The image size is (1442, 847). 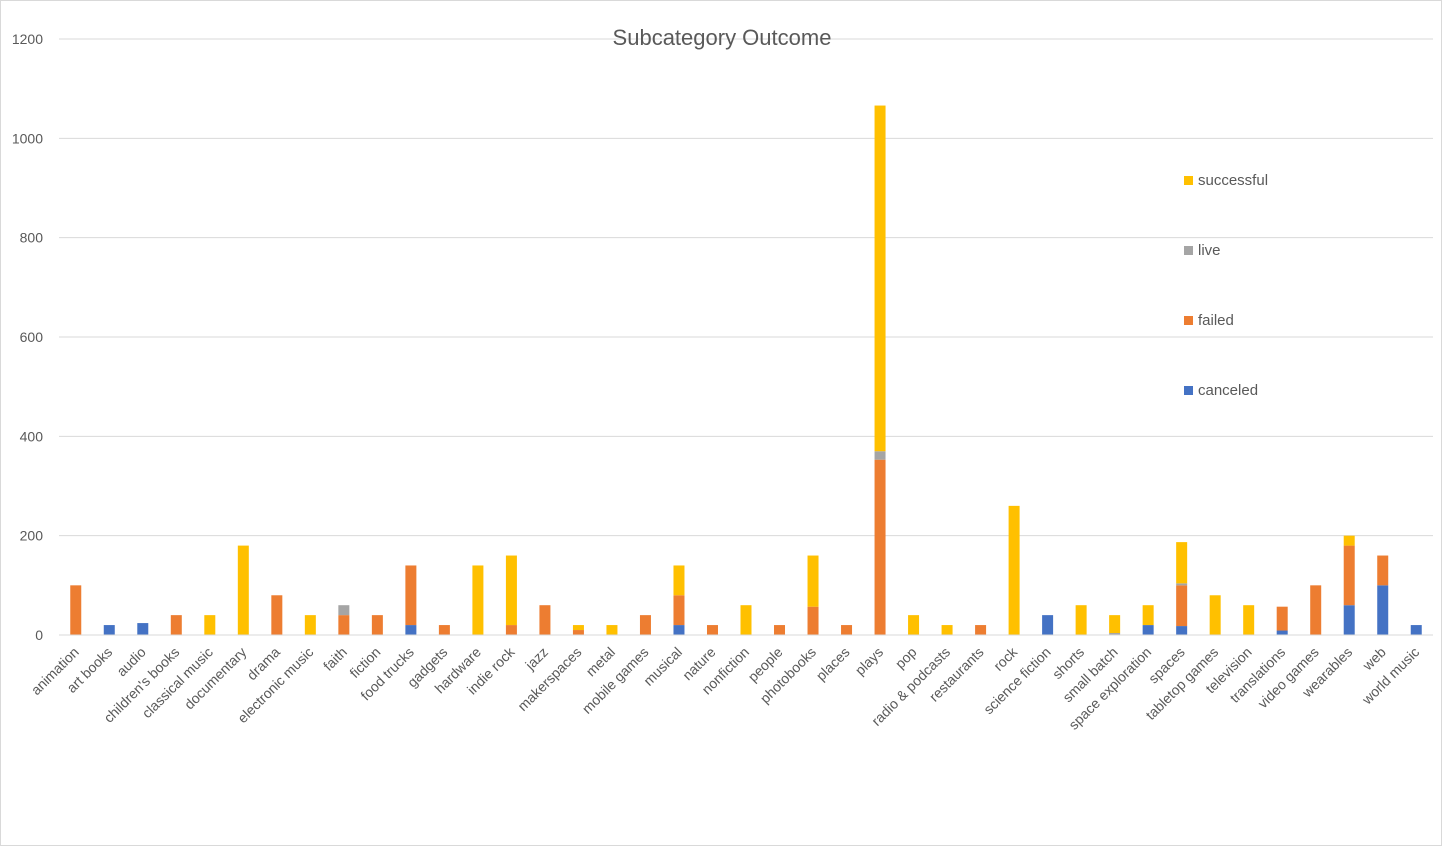 What do you see at coordinates (906, 658) in the screenshot?
I see `x-tick-label: pop` at bounding box center [906, 658].